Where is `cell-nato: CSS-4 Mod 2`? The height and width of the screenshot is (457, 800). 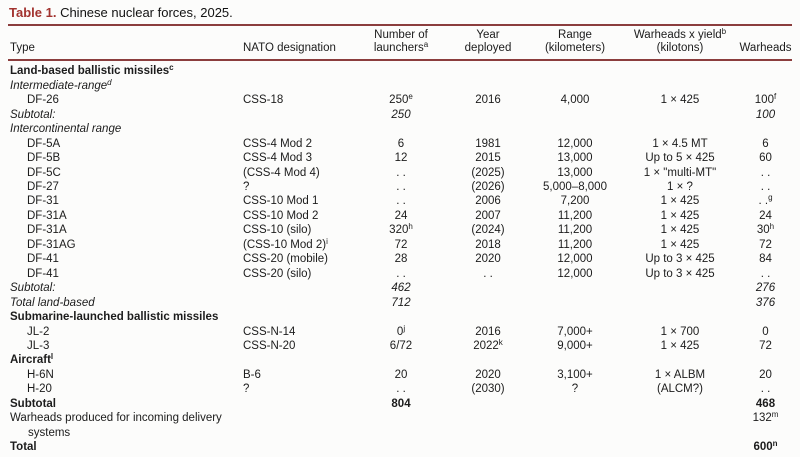
cell-nato: CSS-4 Mod 2 is located at coordinates (278, 143).